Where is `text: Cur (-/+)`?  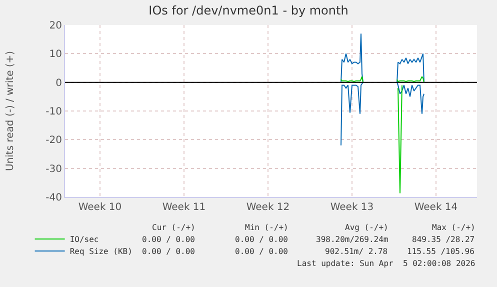
text: Cur (-/+) is located at coordinates (174, 227).